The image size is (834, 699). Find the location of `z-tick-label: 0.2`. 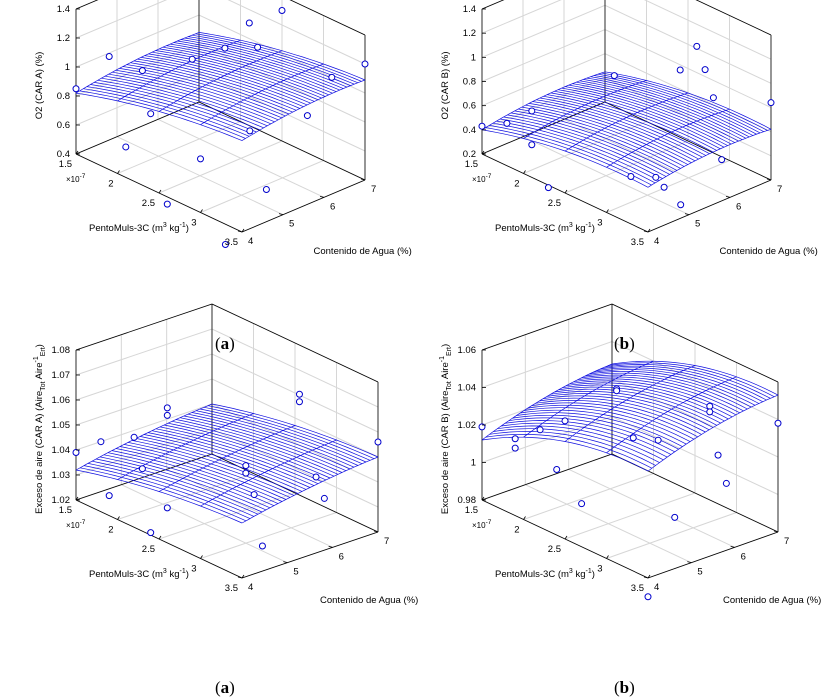

z-tick-label: 0.2 is located at coordinates (469, 154).